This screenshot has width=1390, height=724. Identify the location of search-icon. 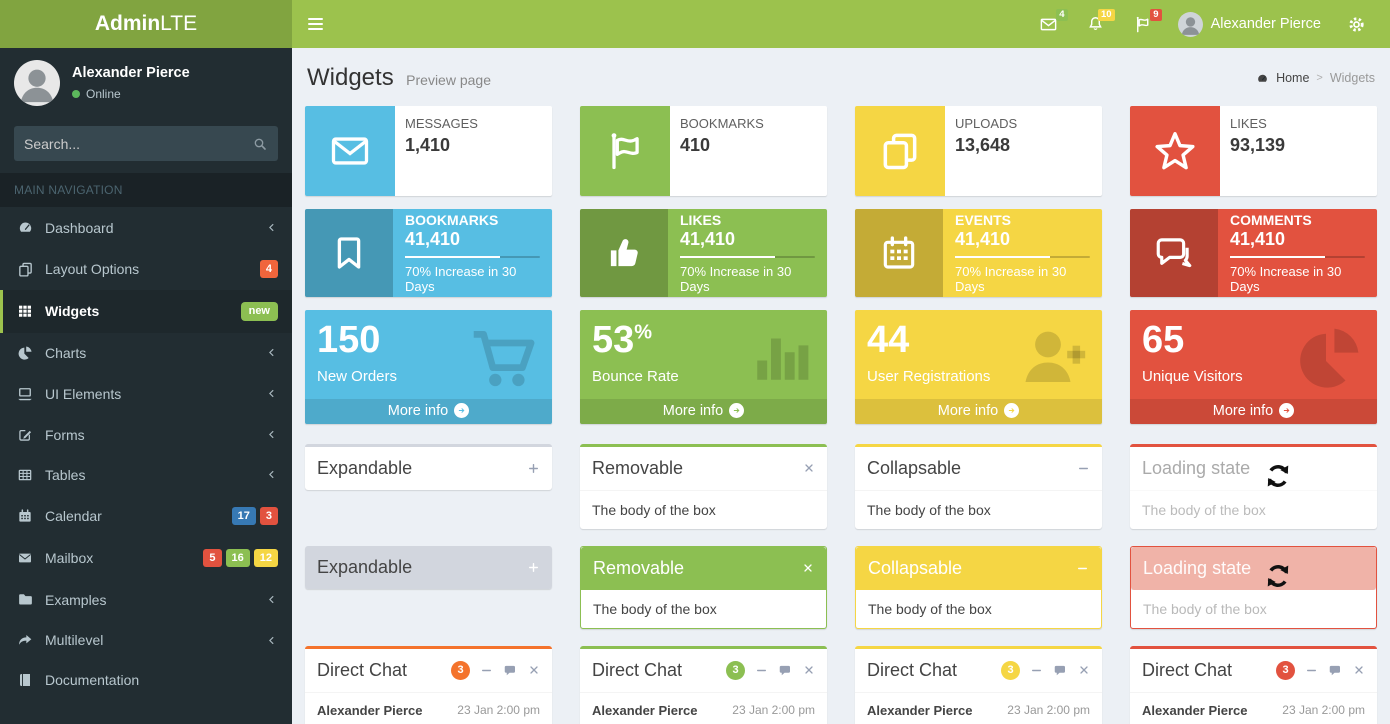
(260, 144).